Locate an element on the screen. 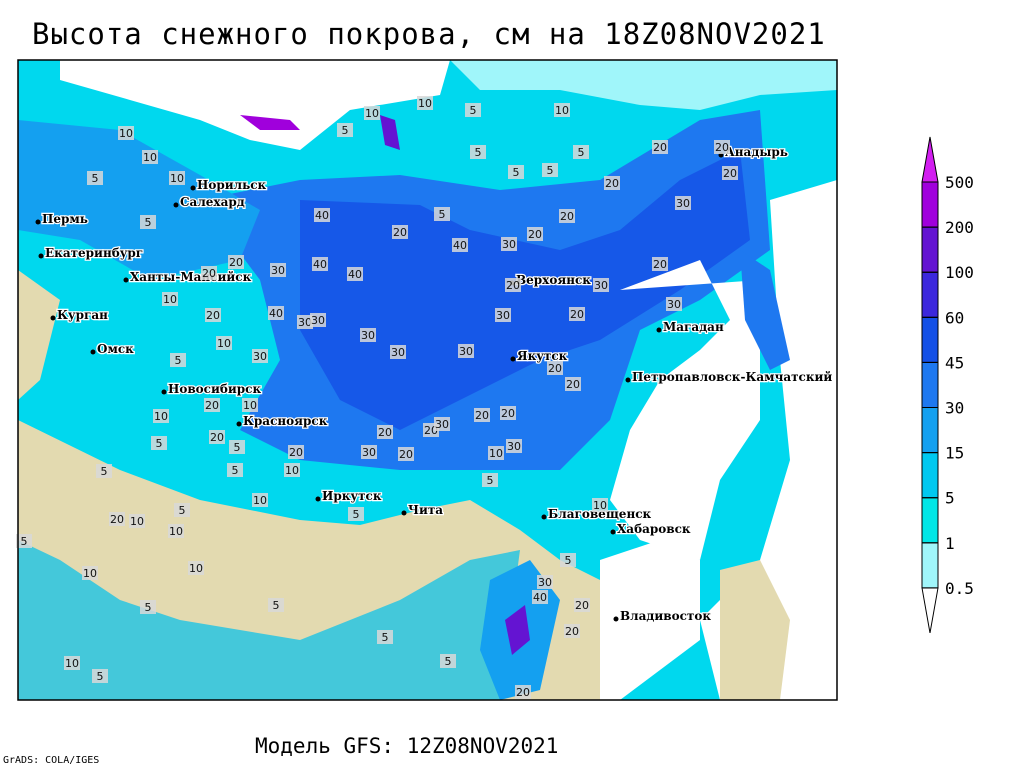 The image size is (1024, 768). city-label: Чита is located at coordinates (425, 510).